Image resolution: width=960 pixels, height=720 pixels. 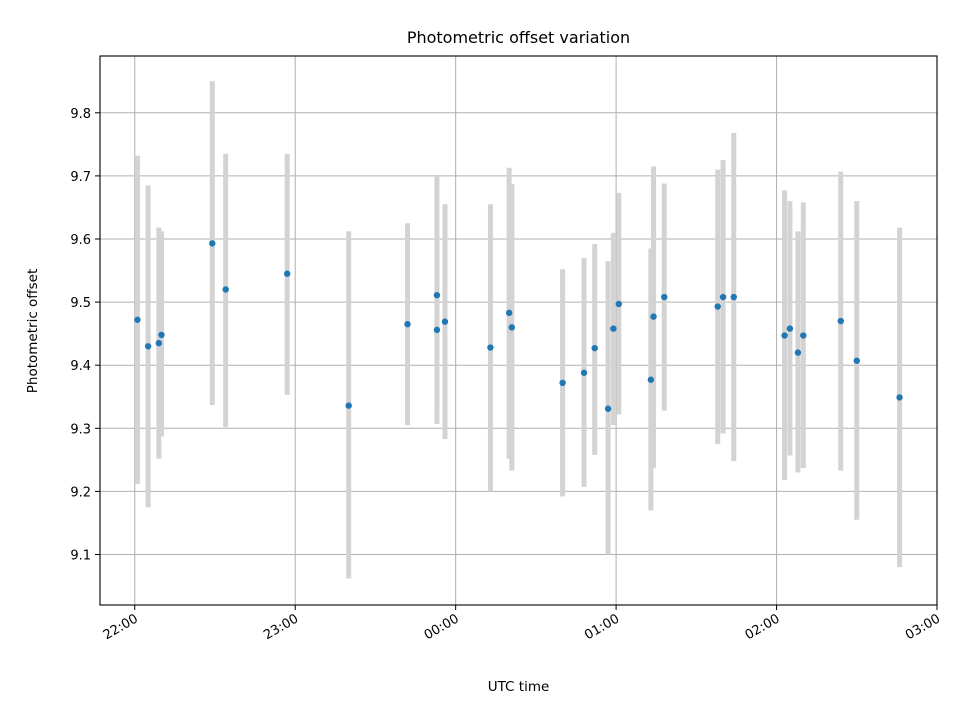 What do you see at coordinates (442, 627) in the screenshot?
I see `x-tick-label: 00:00` at bounding box center [442, 627].